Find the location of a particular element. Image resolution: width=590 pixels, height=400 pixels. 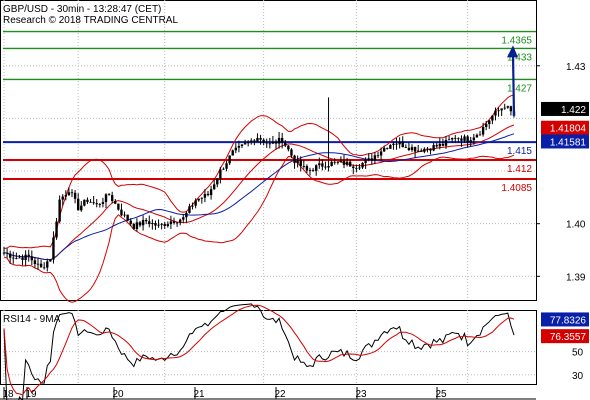

level-label-1-4365: 1.4365 is located at coordinates (516, 41).